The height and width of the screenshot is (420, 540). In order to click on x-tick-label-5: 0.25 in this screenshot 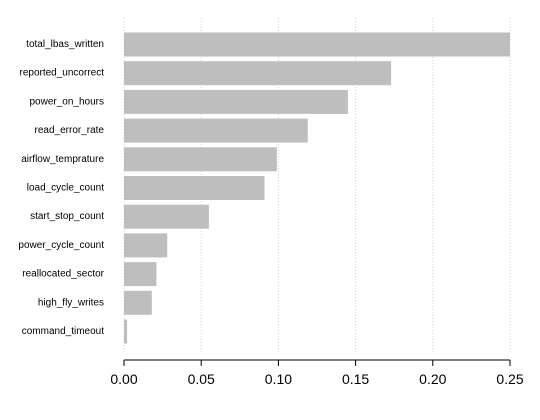, I will do `click(509, 379)`.